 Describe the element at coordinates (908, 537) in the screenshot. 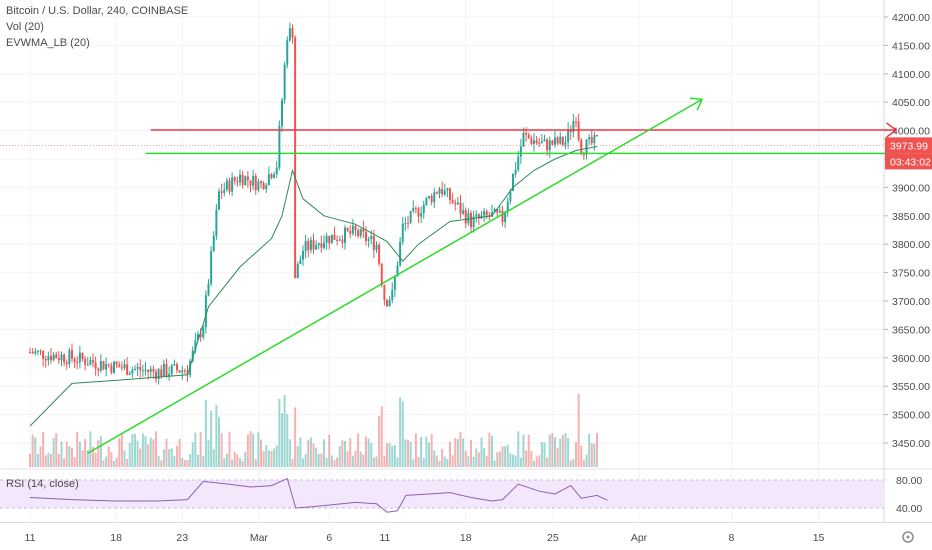

I see `settings-gear-icon` at that location.